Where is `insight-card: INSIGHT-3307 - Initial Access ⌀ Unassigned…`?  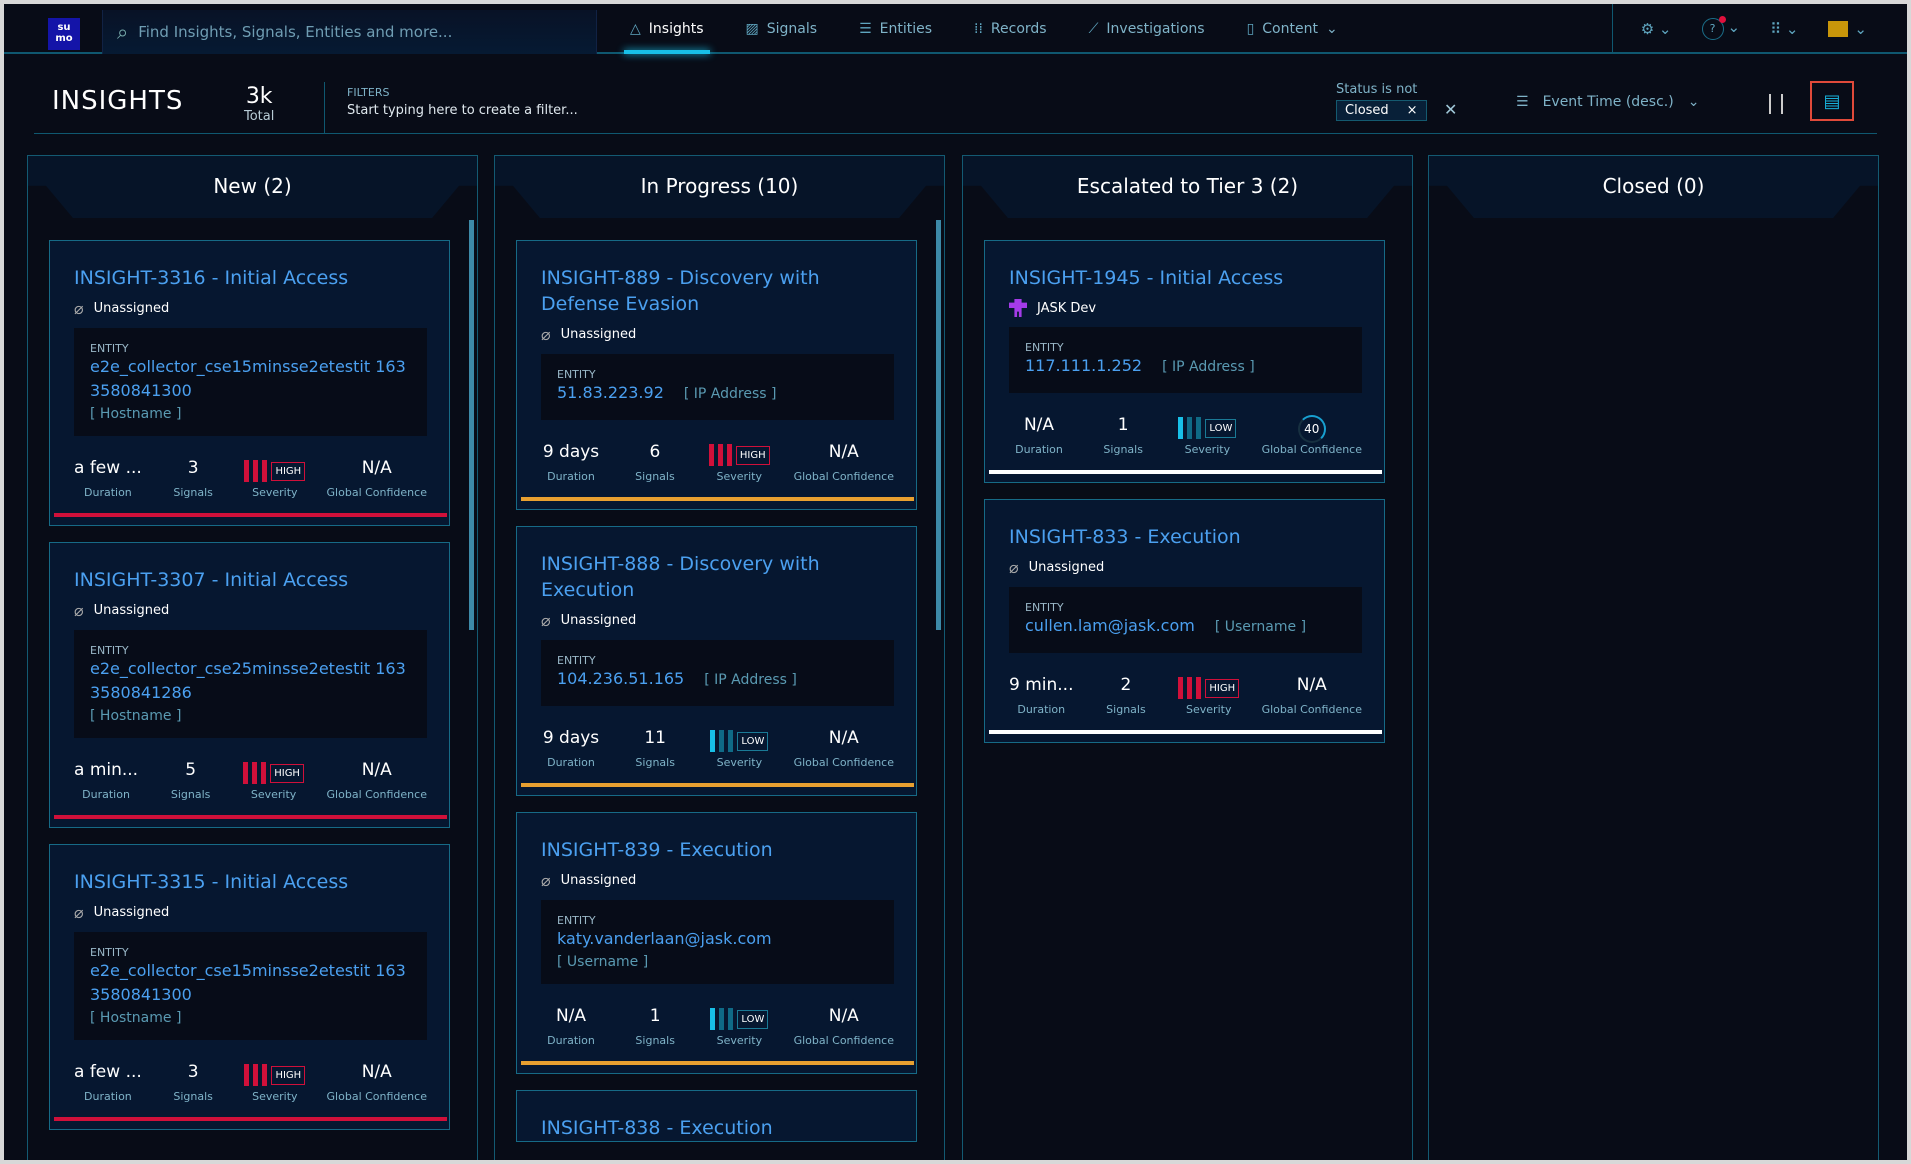 insight-card: INSIGHT-3307 - Initial Access ⌀ Unassigned… is located at coordinates (249, 685).